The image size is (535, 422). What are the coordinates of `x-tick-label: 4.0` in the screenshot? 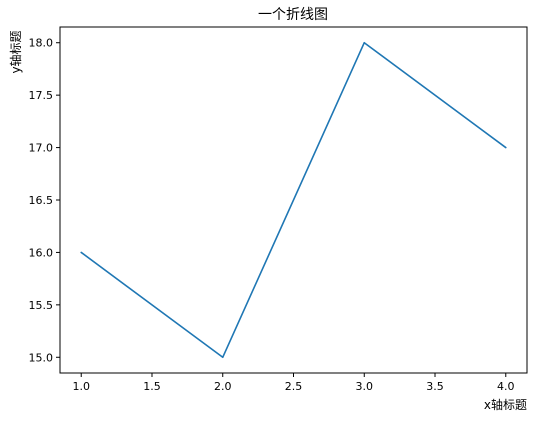 It's located at (506, 386).